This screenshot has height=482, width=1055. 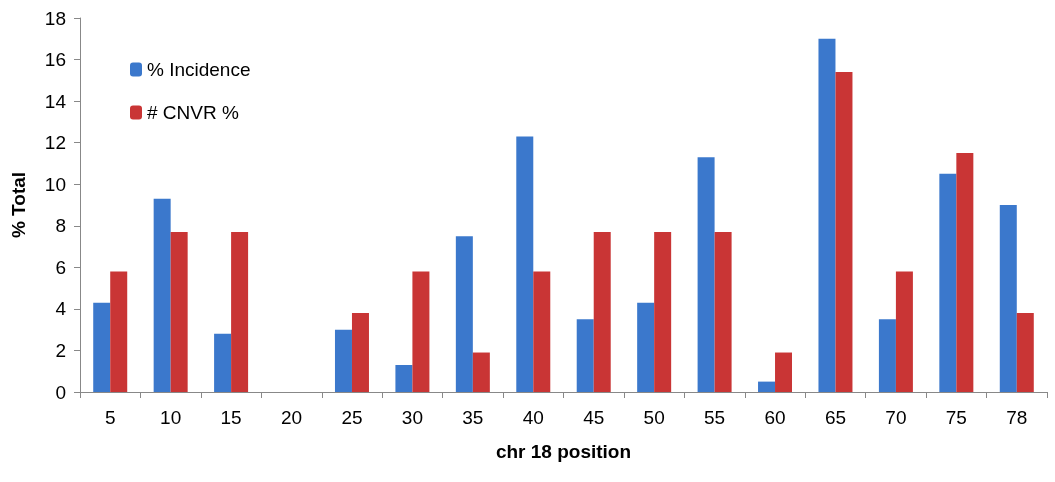 I want to click on x-tick-label: 45, so click(x=594, y=417).